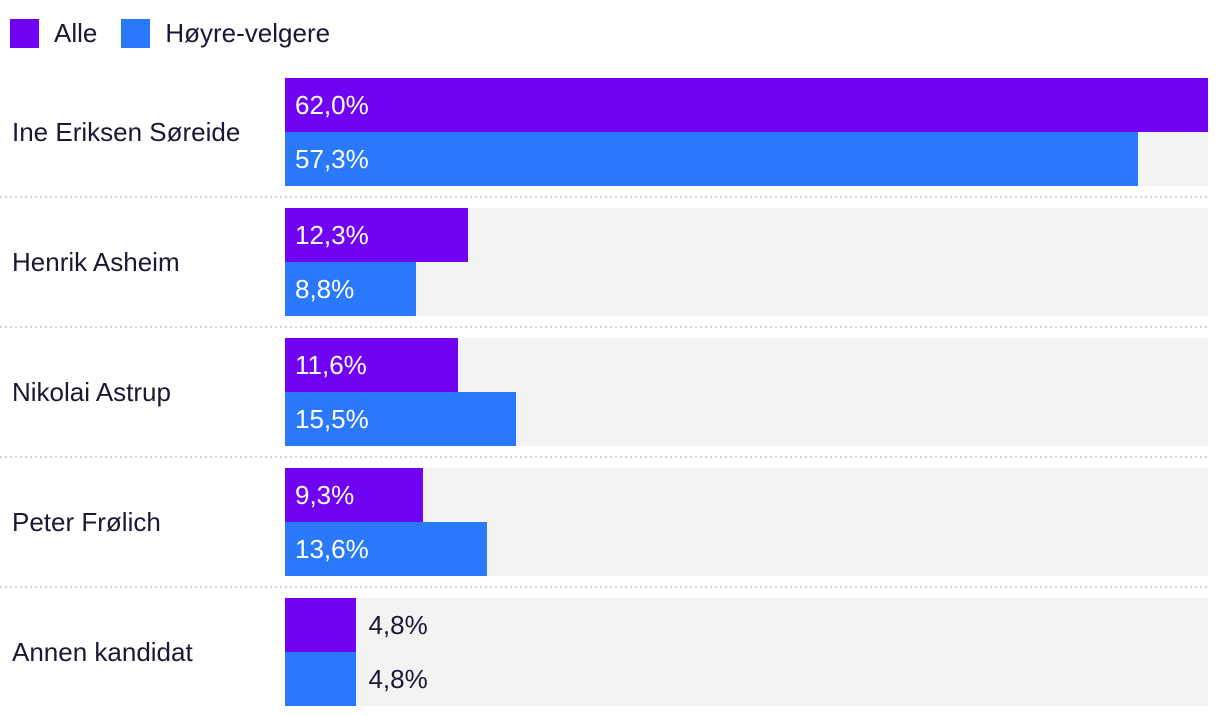 The width and height of the screenshot is (1220, 716). I want to click on bar-track: 4,8% 4,8%, so click(746, 652).